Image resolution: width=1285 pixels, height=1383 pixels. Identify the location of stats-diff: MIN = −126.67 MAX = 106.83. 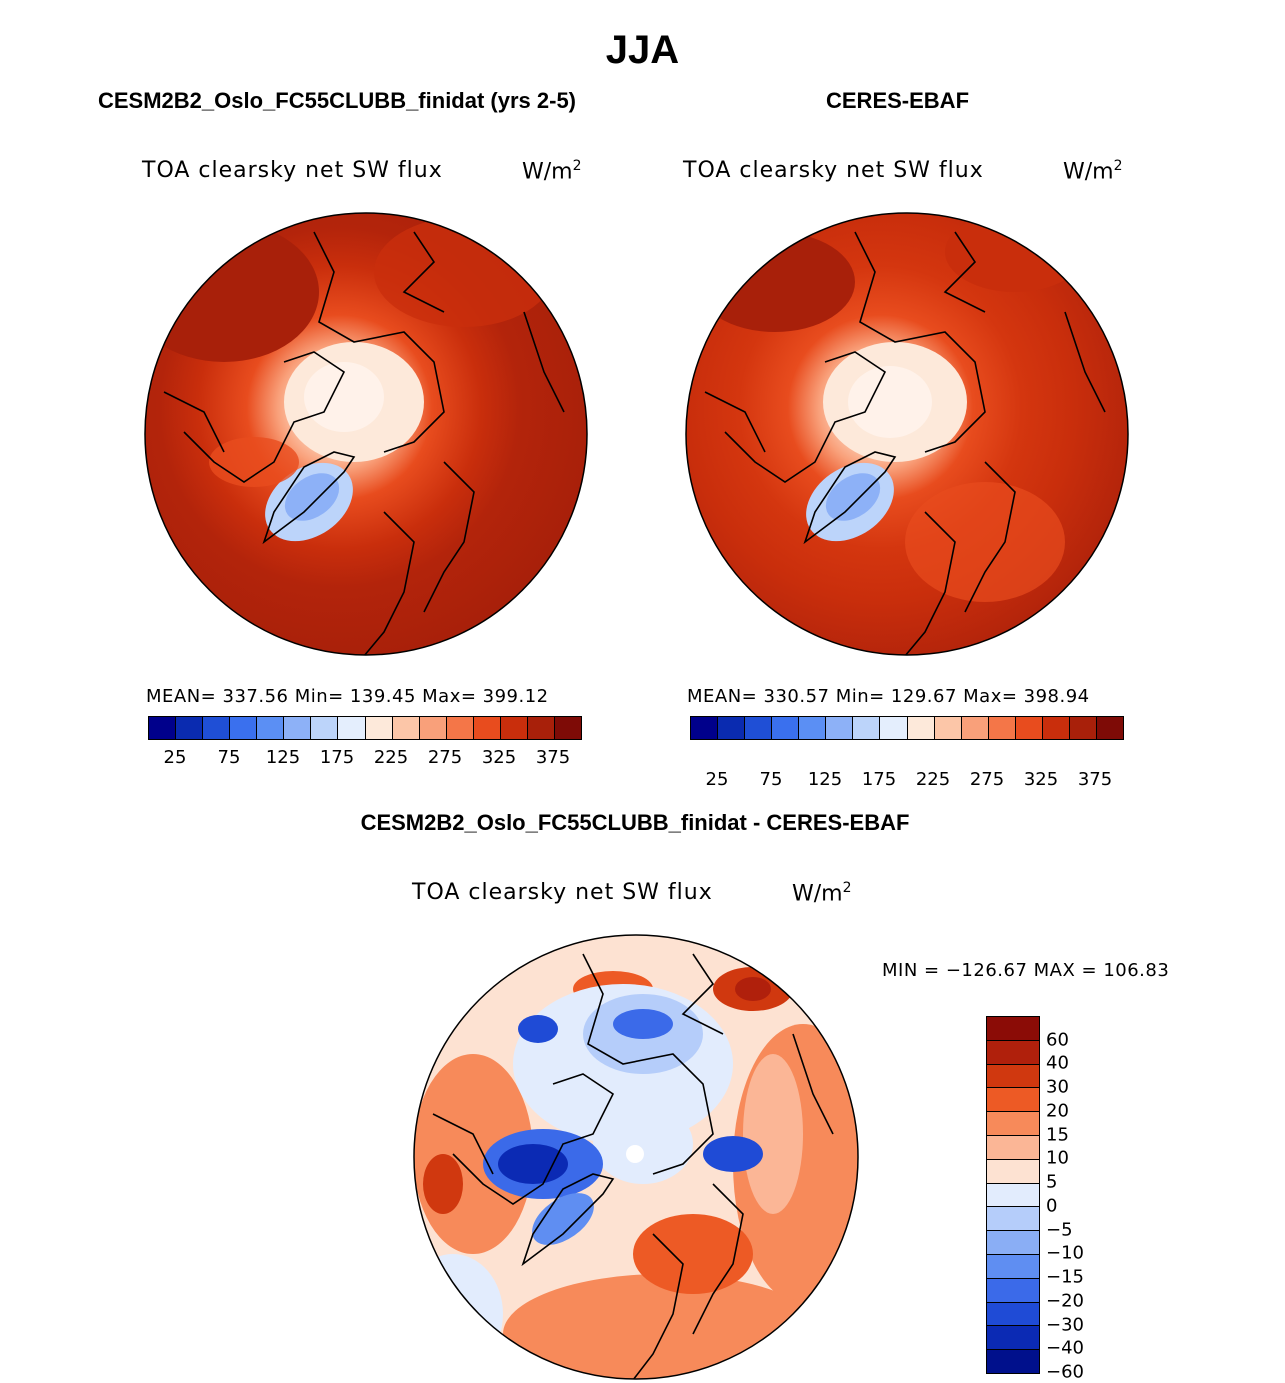
(1026, 970).